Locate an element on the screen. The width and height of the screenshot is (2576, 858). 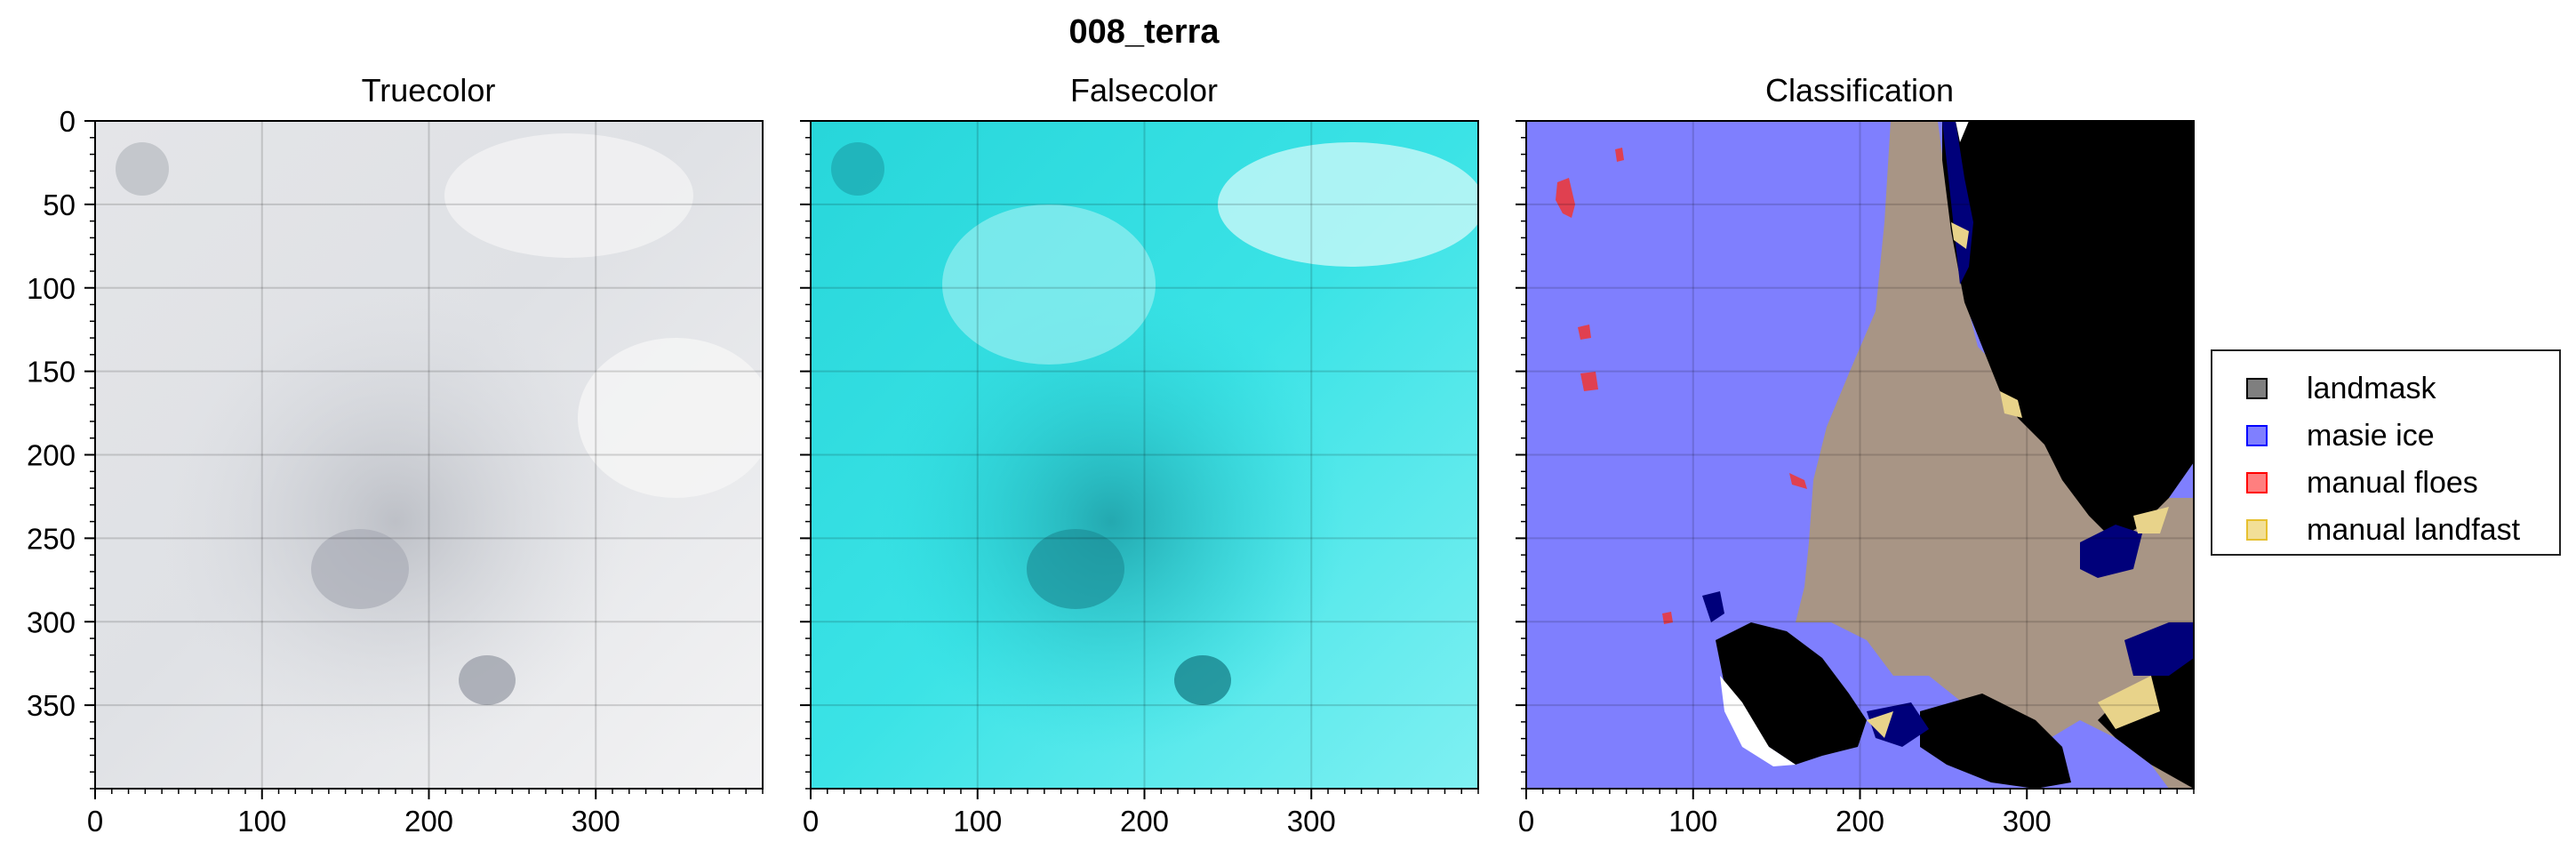
legend-swatch-manual-floes is located at coordinates (2257, 482).